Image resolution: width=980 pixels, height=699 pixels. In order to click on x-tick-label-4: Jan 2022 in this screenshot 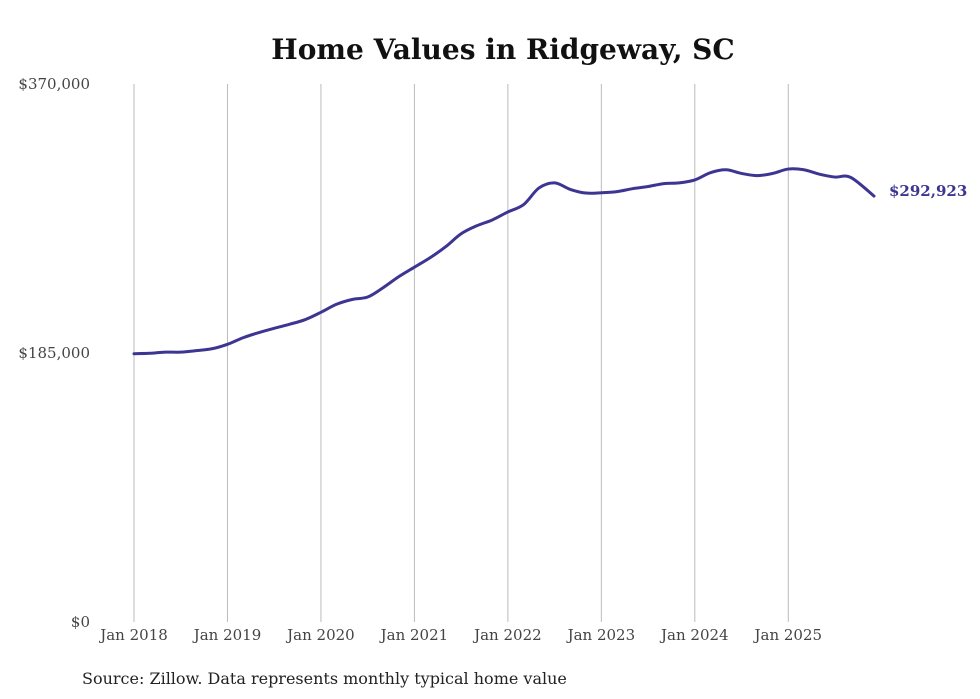, I will do `click(507, 635)`.